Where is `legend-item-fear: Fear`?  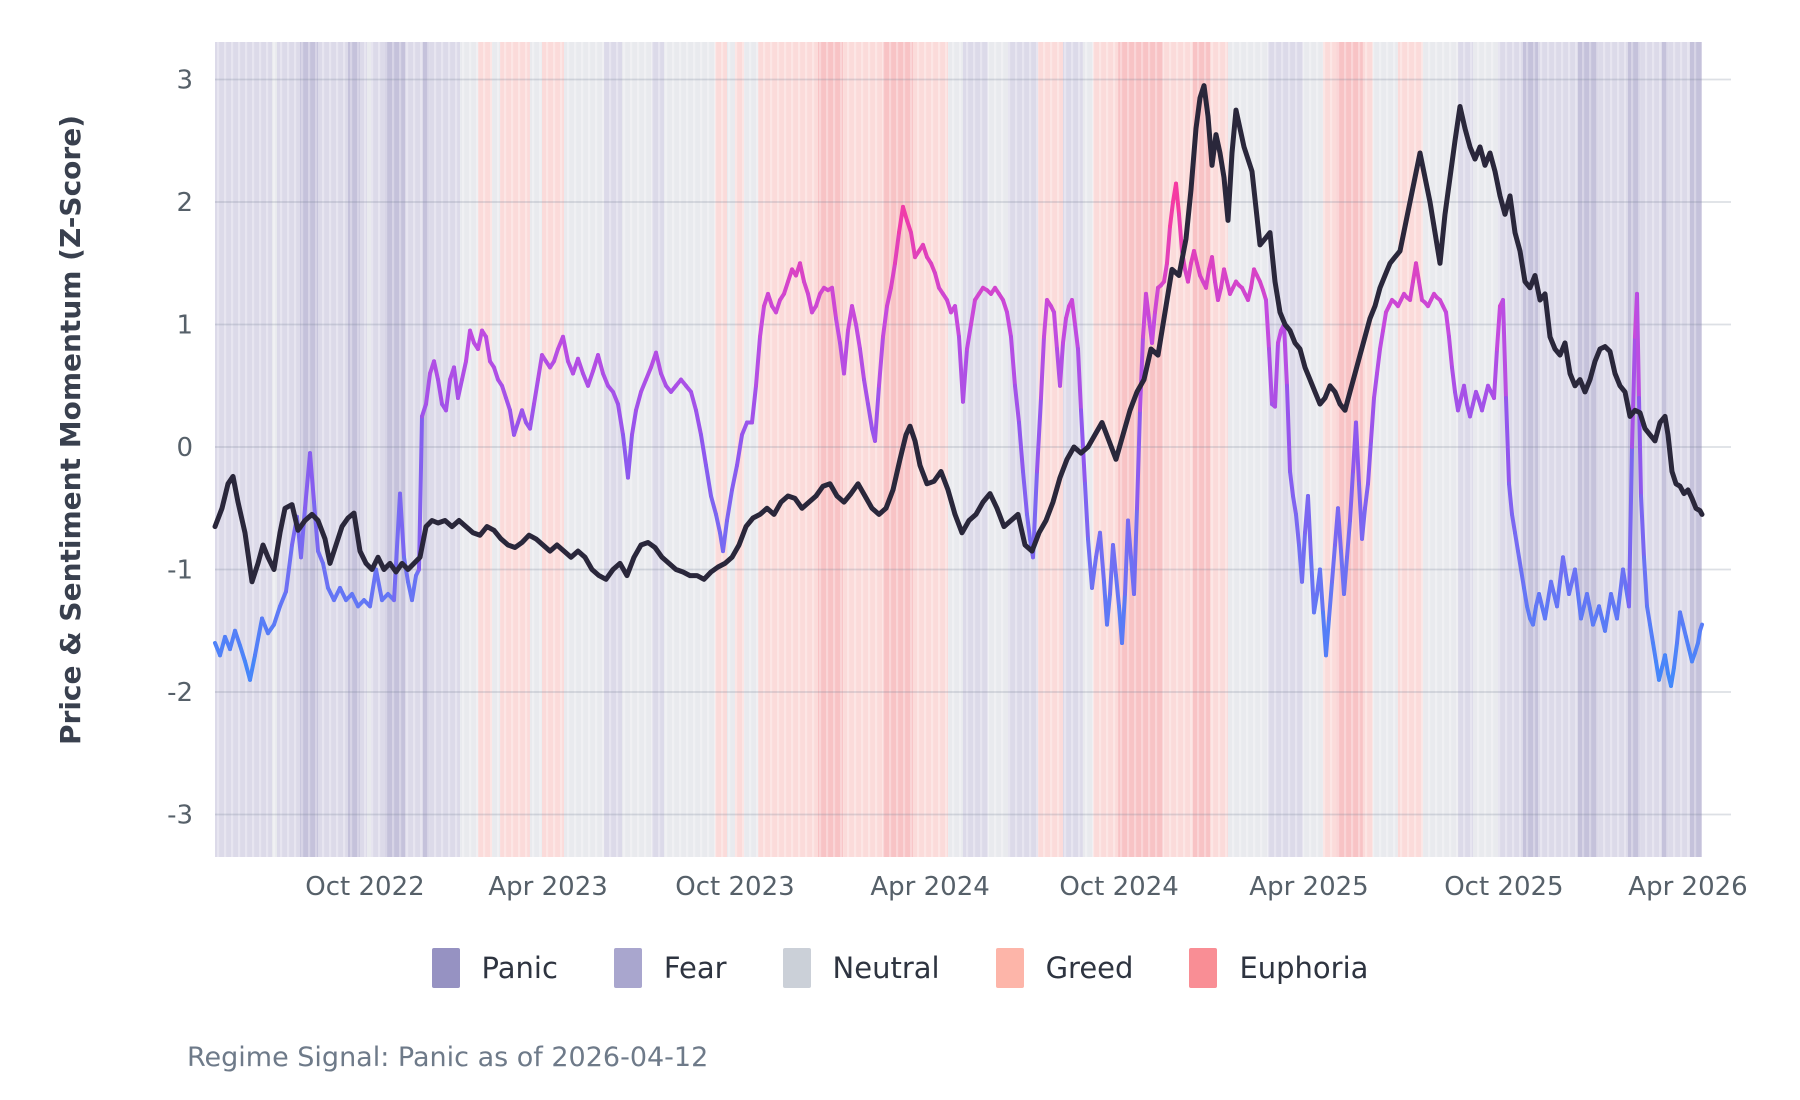
legend-item-fear: Fear is located at coordinates (670, 968).